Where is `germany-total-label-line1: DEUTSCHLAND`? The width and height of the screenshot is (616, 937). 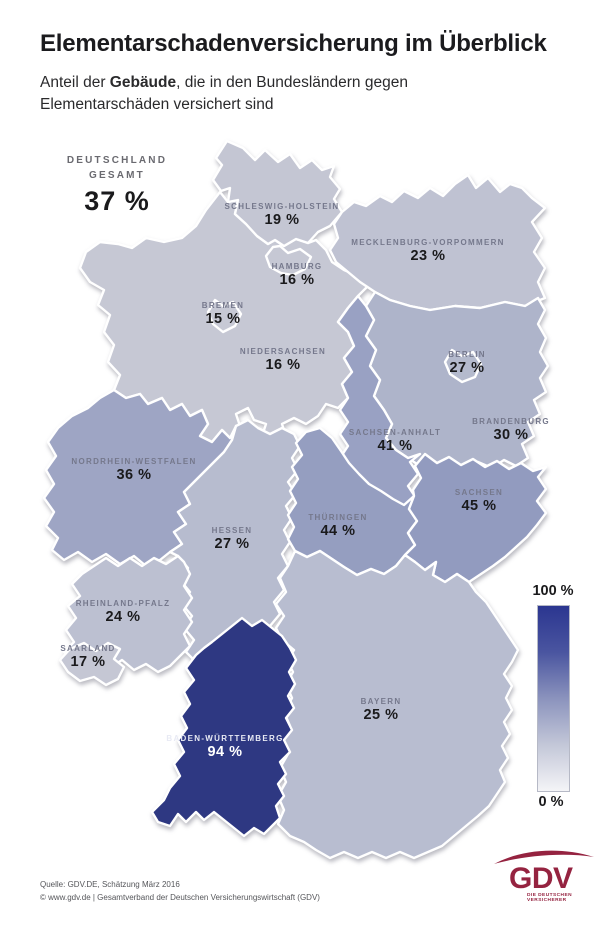
germany-total-label-line1: DEUTSCHLAND is located at coordinates (117, 160).